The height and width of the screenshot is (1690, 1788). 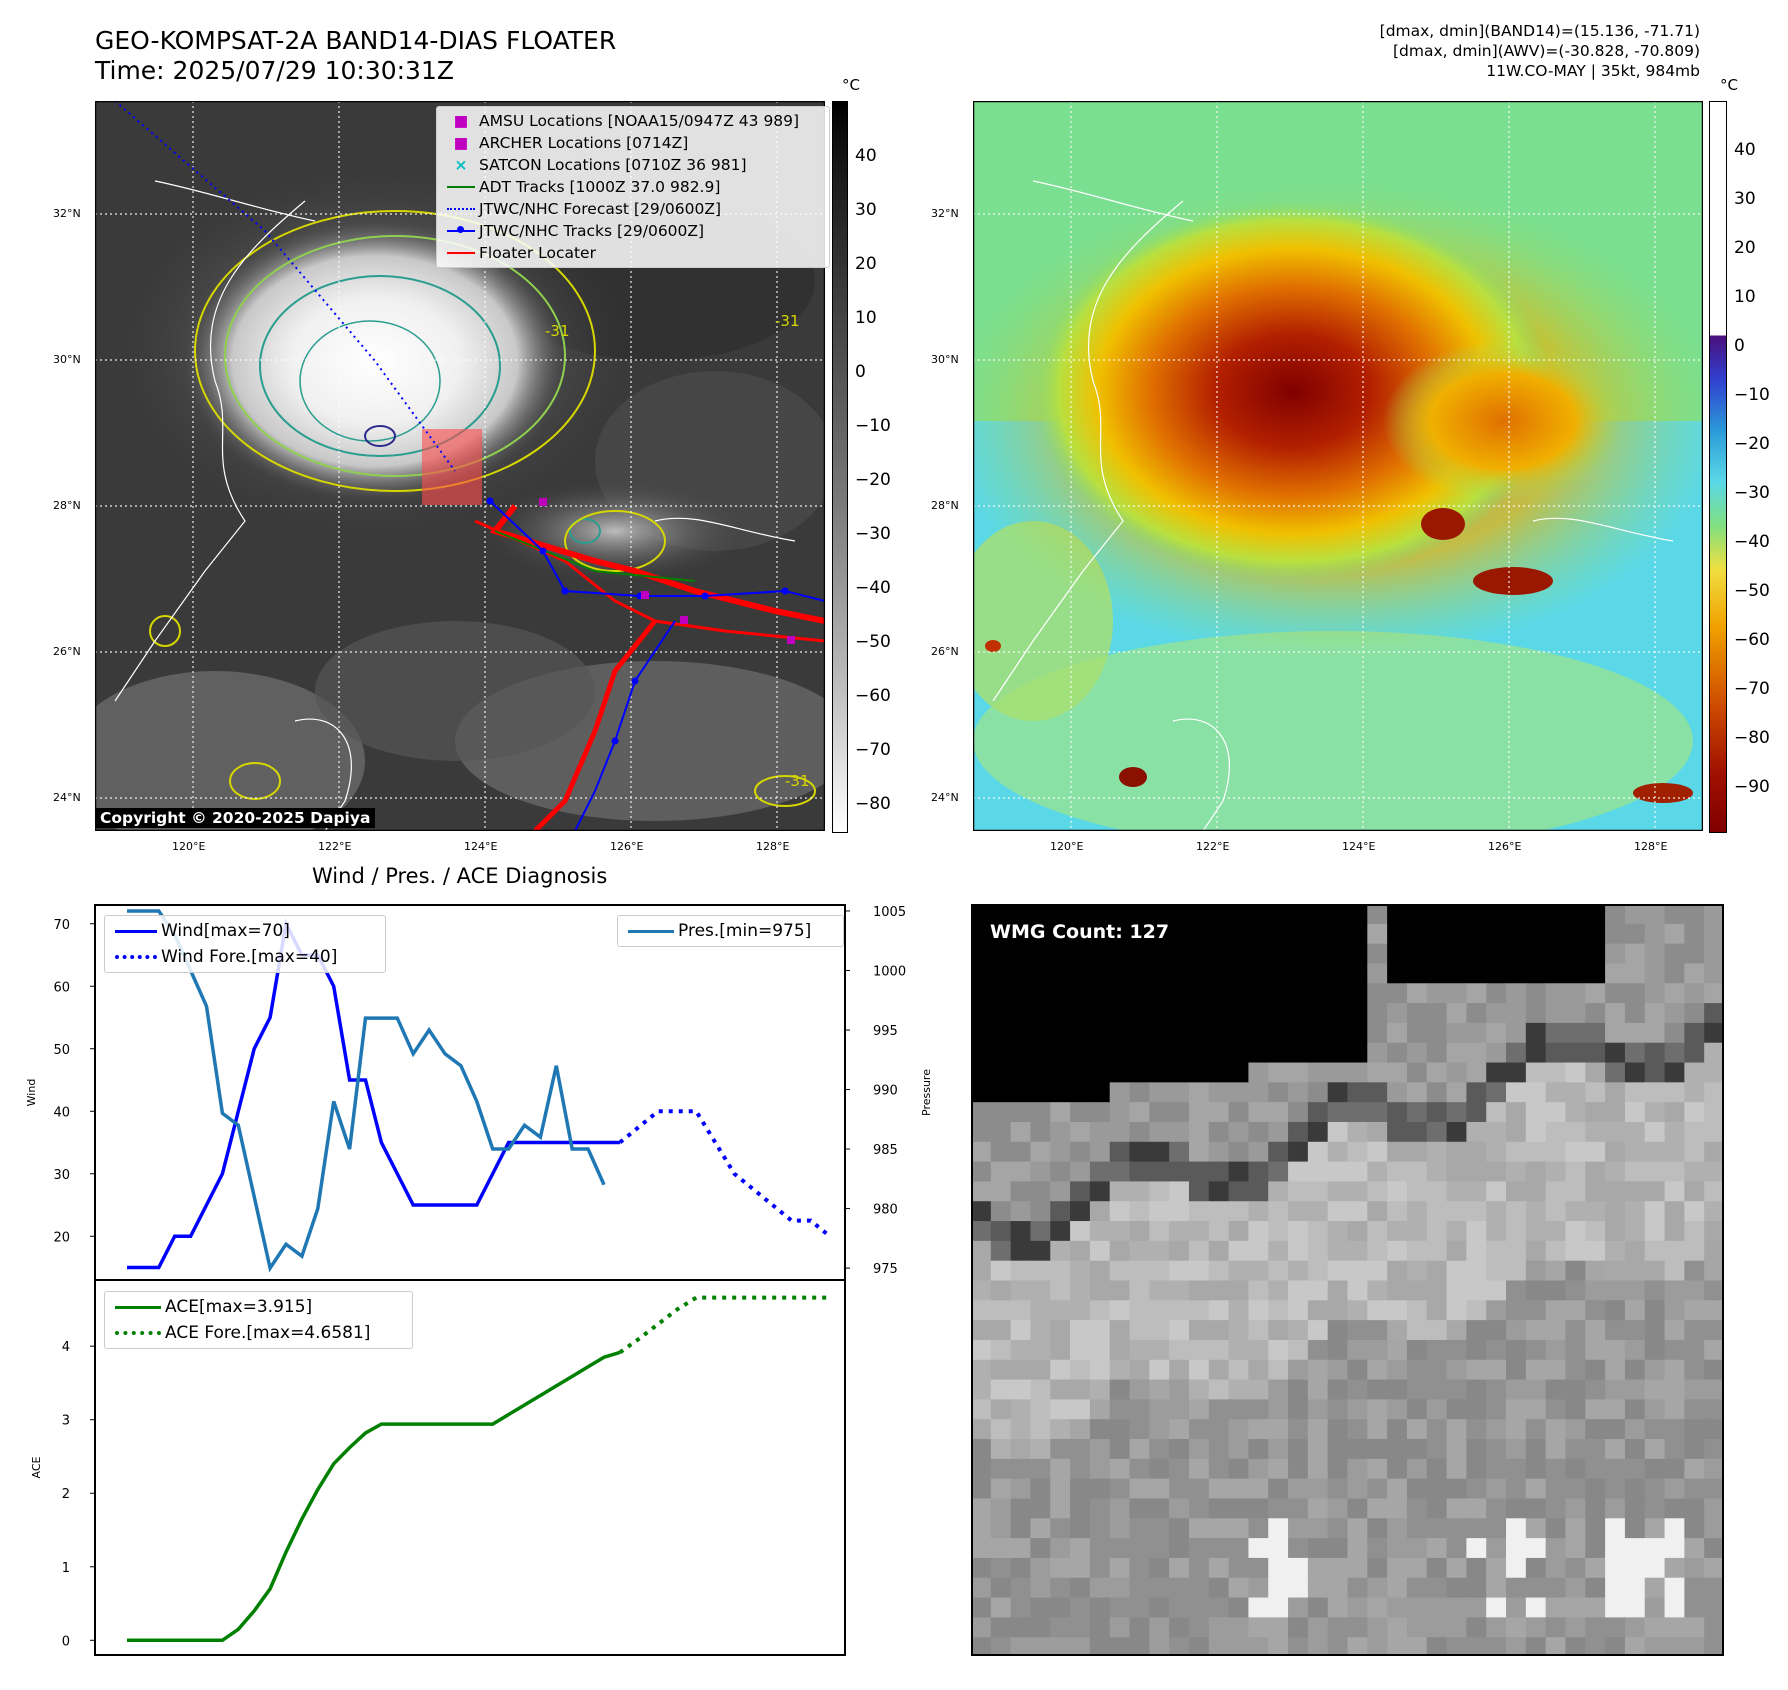 I want to click on legend-item-archer: ■ ARCHER Locations [0714Z], so click(x=571, y=143).